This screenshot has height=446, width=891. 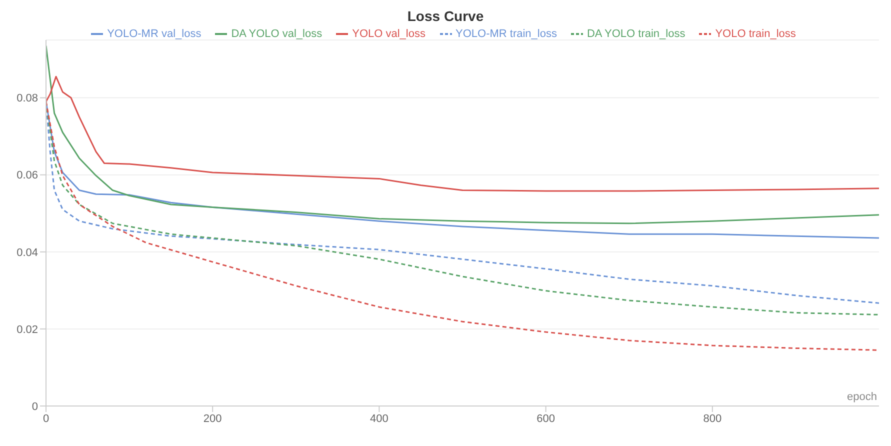 What do you see at coordinates (862, 397) in the screenshot?
I see `x-axis-title: epoch` at bounding box center [862, 397].